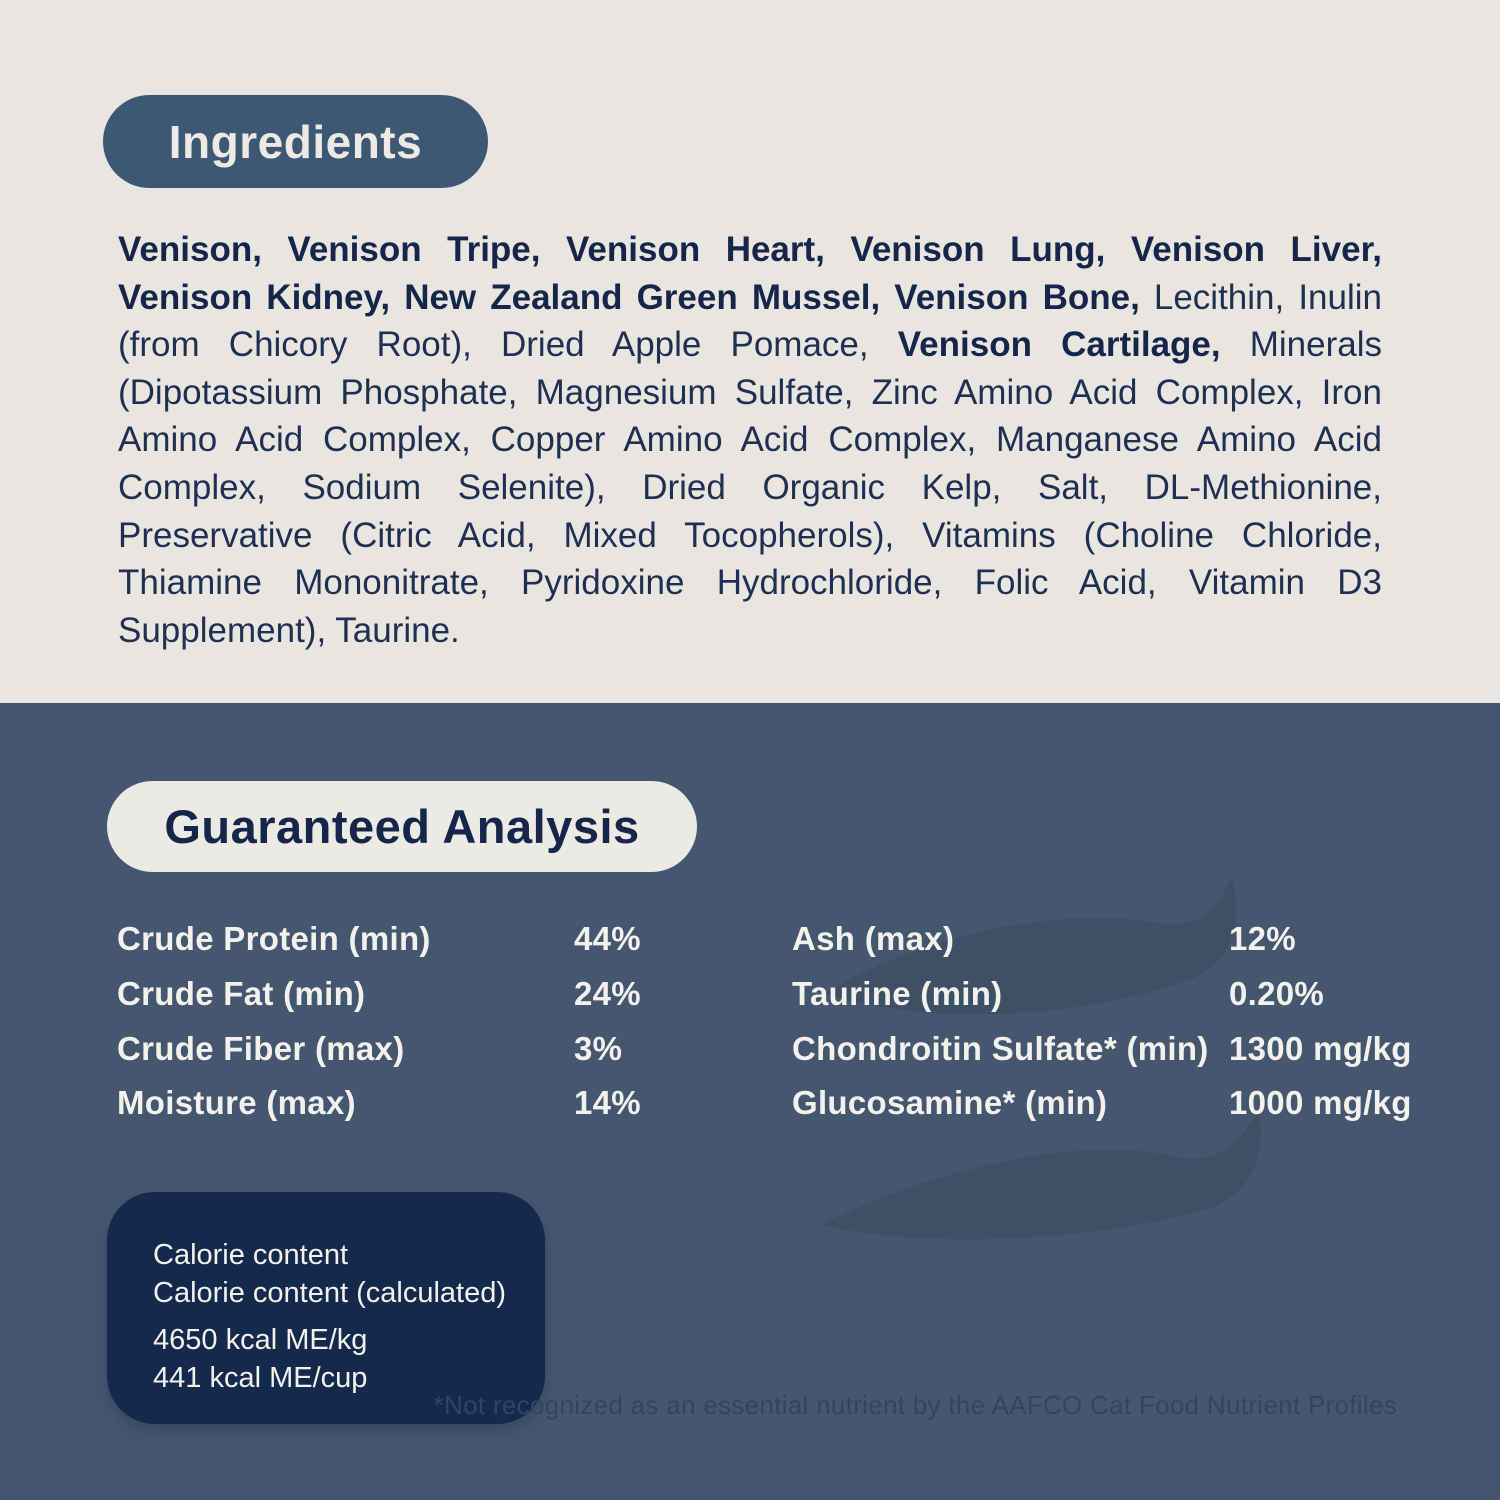  I want to click on guaranteed-analysis-heading-pill: Guaranteed Analysis, so click(402, 826).